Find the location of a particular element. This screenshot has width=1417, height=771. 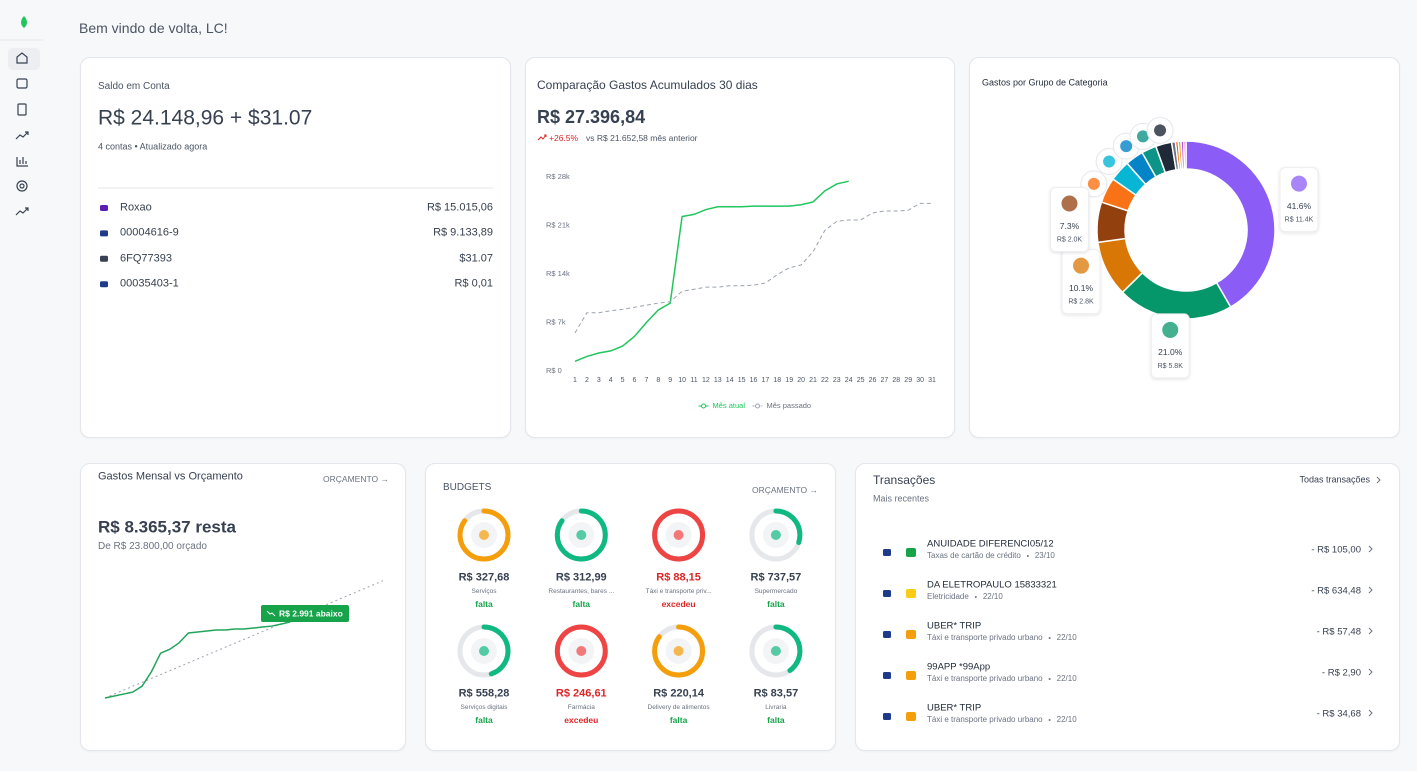

callout-amount: R$ 11.4K is located at coordinates (1299, 219).